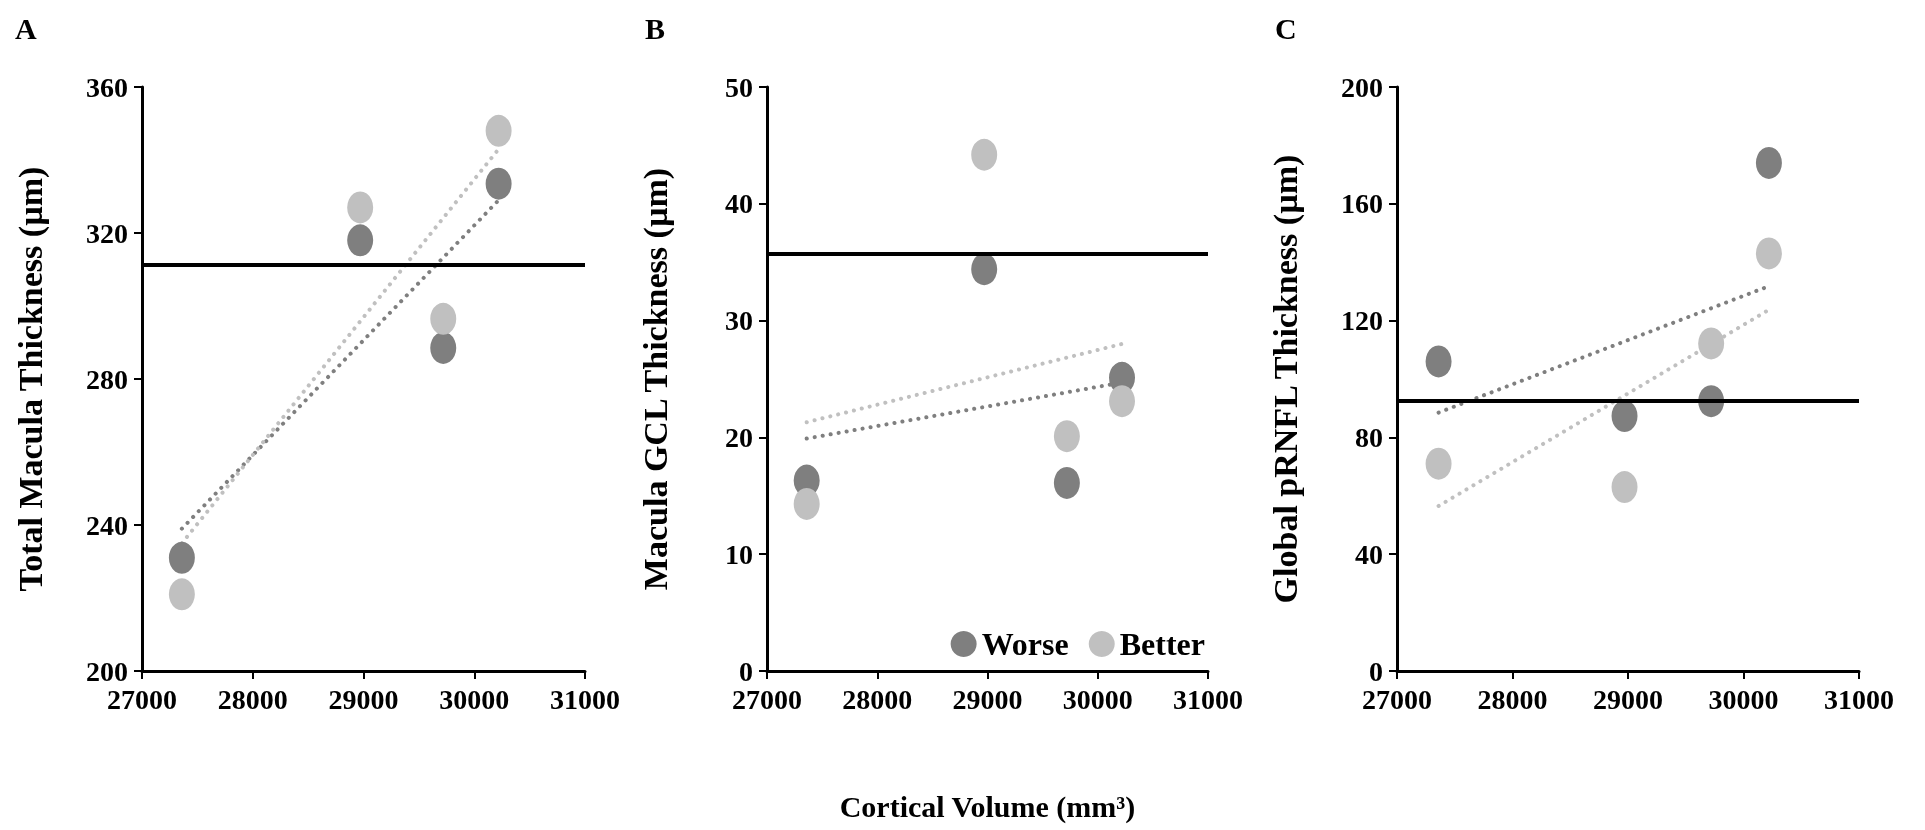  Describe the element at coordinates (739, 321) in the screenshot. I see `y-tick-label: 30` at that location.